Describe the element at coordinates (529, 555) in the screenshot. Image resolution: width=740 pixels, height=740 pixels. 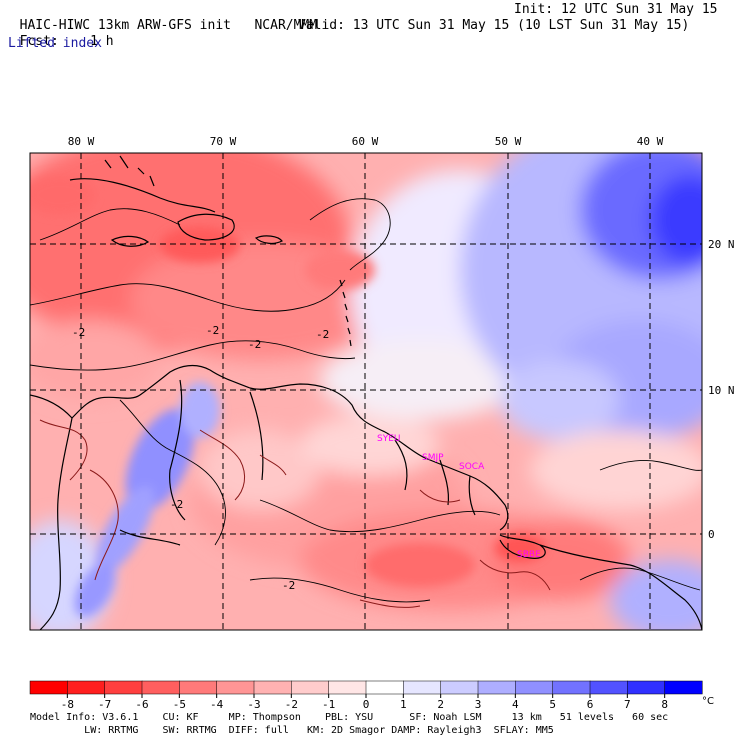
I see `station-label: SBBE` at that location.